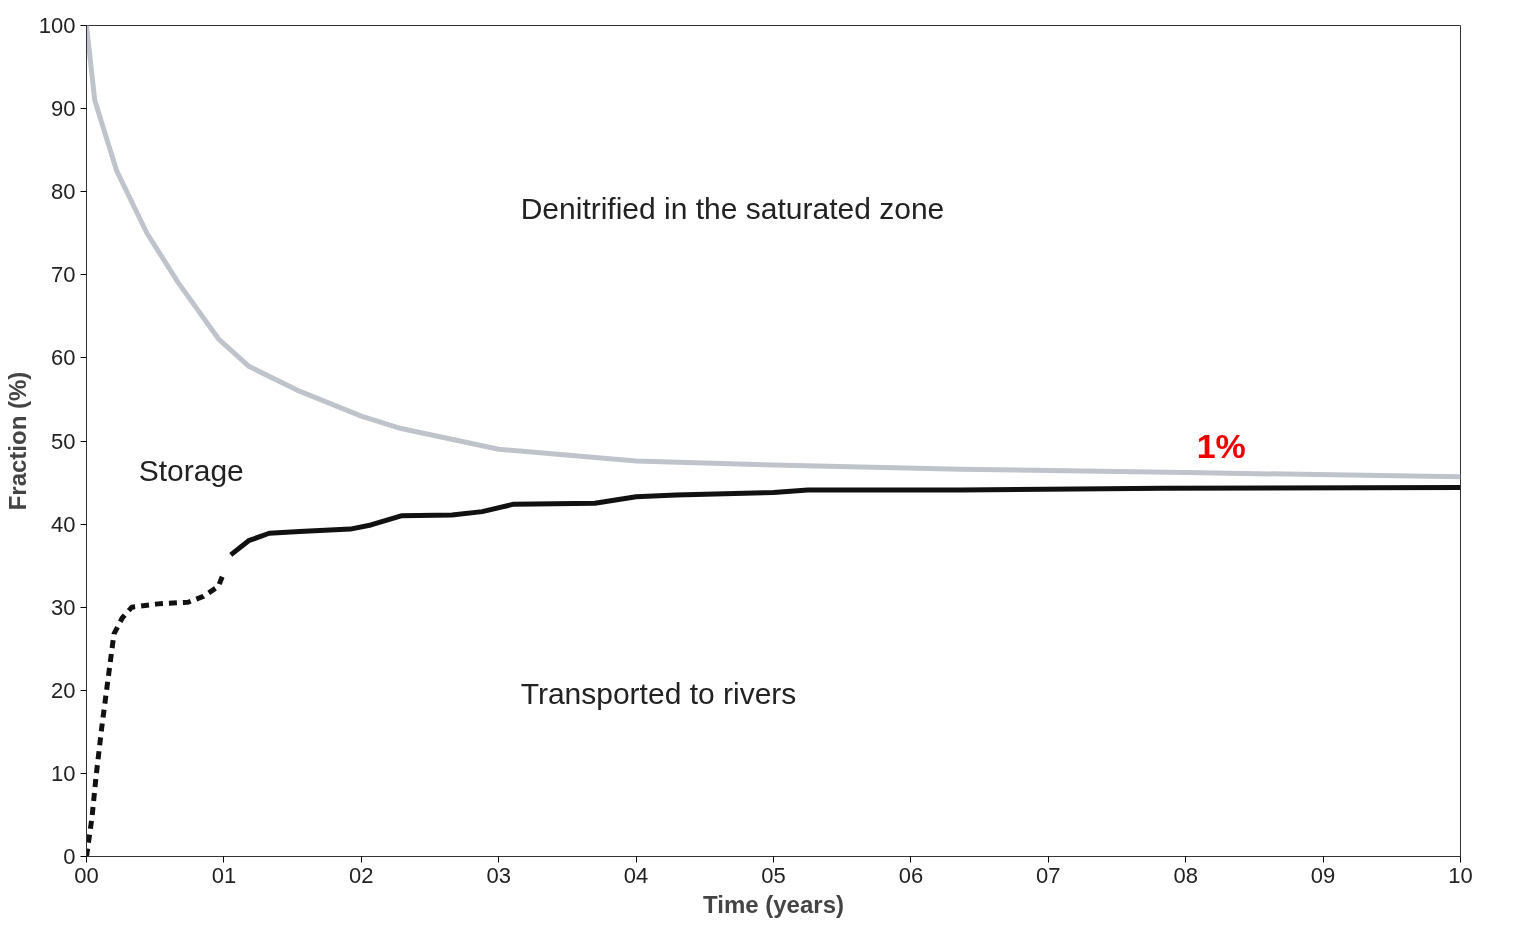 The width and height of the screenshot is (1525, 939). What do you see at coordinates (57, 25) in the screenshot?
I see `y-tick-label: 100` at bounding box center [57, 25].